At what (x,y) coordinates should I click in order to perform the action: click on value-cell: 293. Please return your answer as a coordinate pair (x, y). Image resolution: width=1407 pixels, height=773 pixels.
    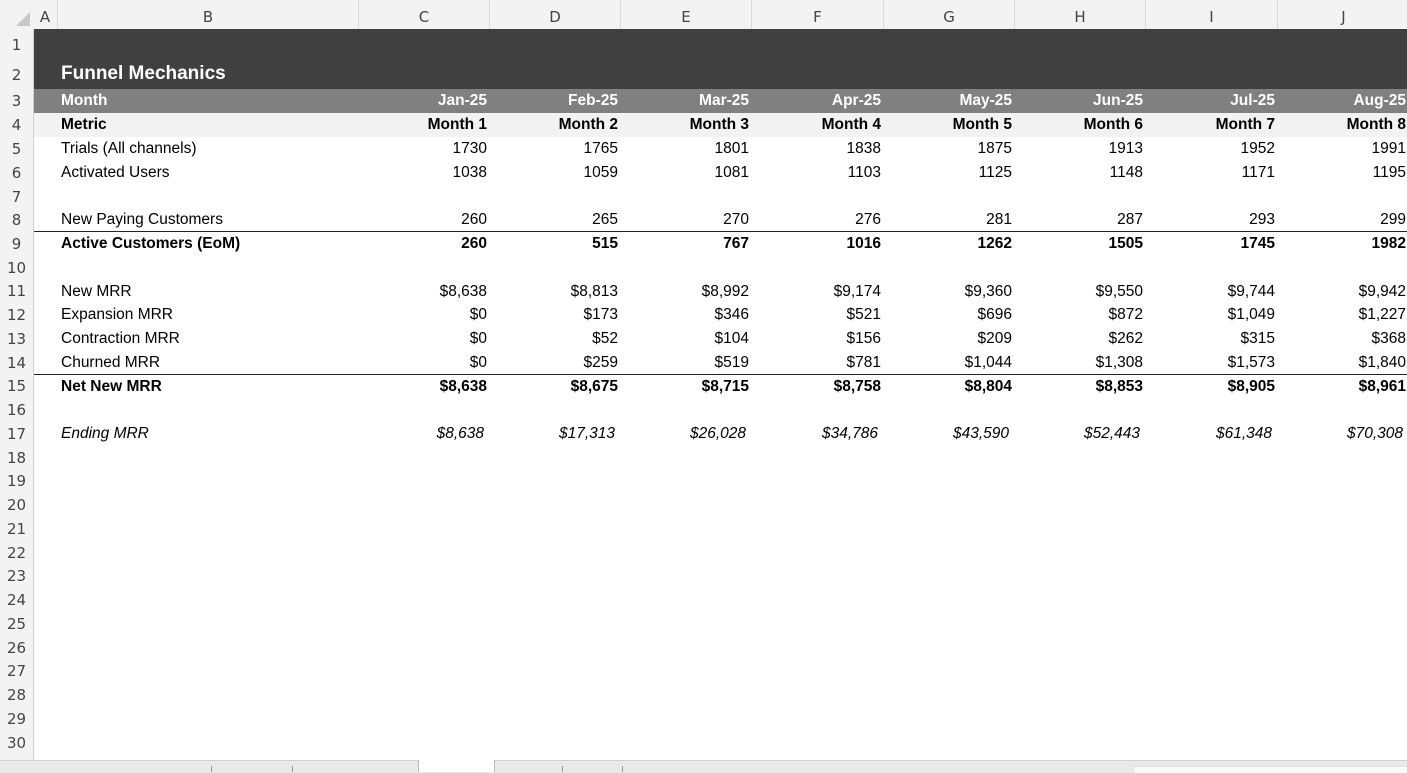
    Looking at the image, I should click on (1262, 219).